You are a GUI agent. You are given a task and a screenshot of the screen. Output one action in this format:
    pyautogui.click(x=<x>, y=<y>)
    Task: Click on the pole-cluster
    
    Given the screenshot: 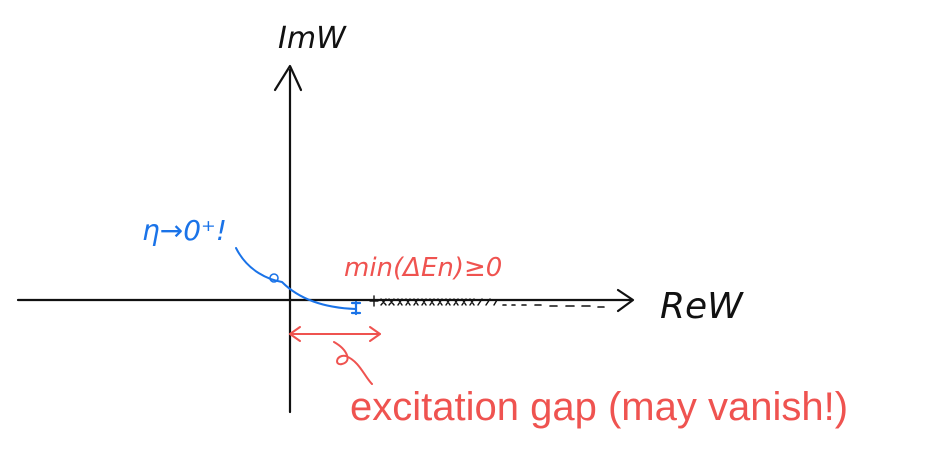 What is the action you would take?
    pyautogui.click(x=433, y=301)
    